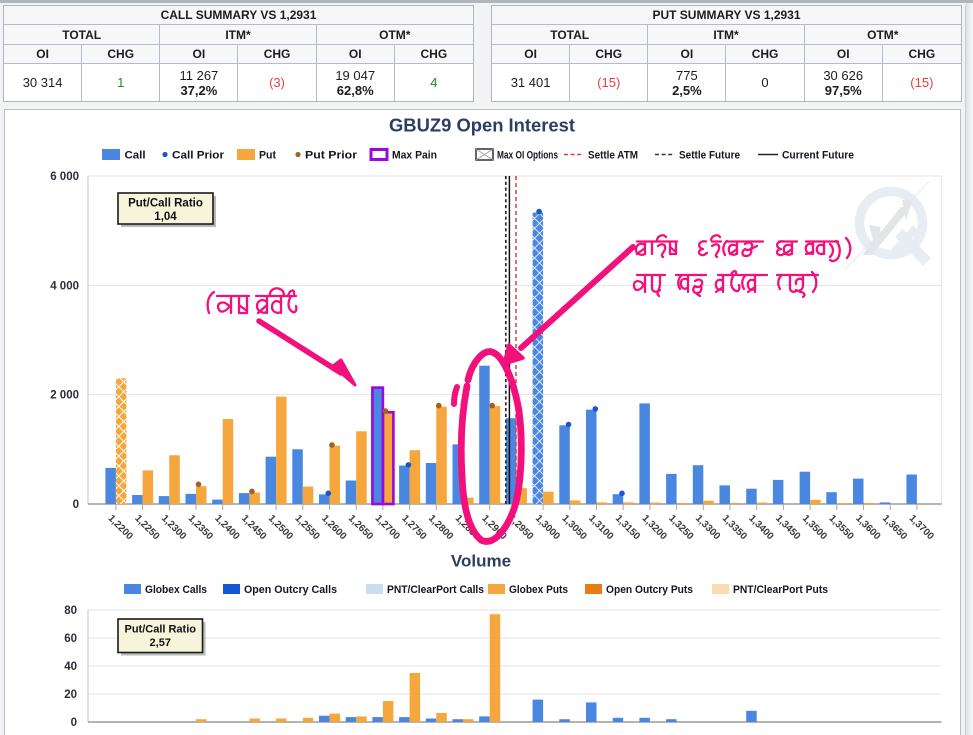 This screenshot has height=735, width=973. What do you see at coordinates (200, 527) in the screenshot?
I see `svg-text: 1,2350` at bounding box center [200, 527].